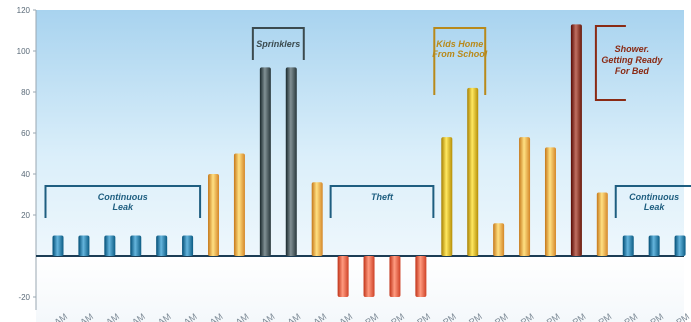 Image resolution: width=691 pixels, height=322 pixels. Describe the element at coordinates (24, 297) in the screenshot. I see `y-tick-label: -20` at that location.